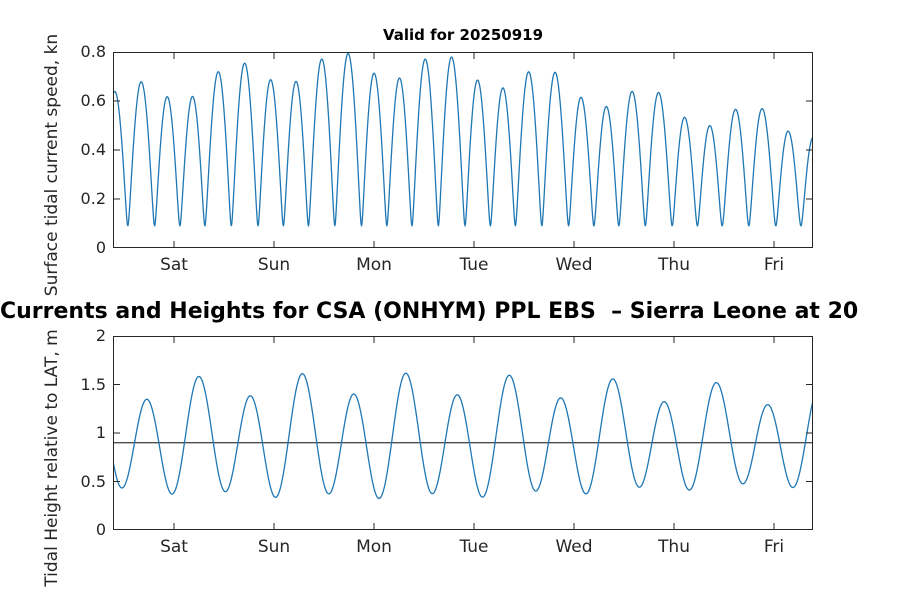  What do you see at coordinates (93, 51) in the screenshot?
I see `y-tick-label: 0.8` at bounding box center [93, 51].